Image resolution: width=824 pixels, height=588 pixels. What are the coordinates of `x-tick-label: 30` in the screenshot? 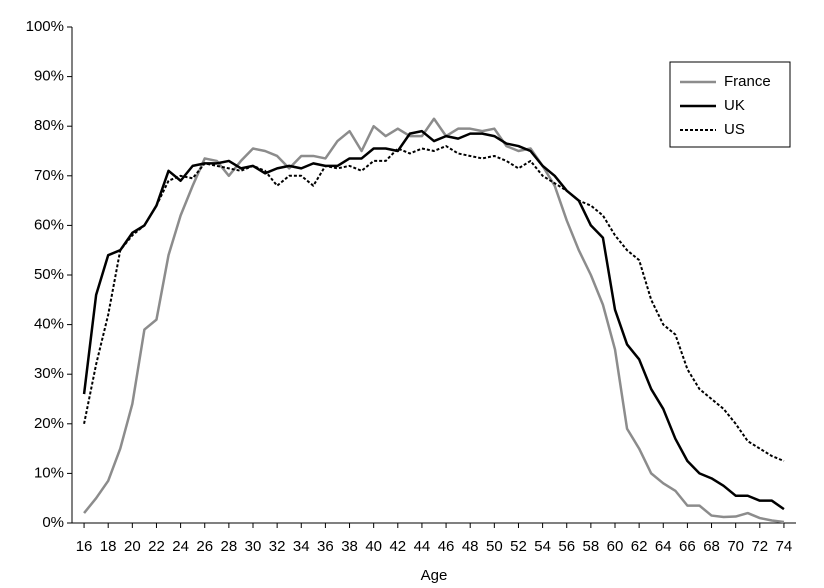 It's located at (253, 546).